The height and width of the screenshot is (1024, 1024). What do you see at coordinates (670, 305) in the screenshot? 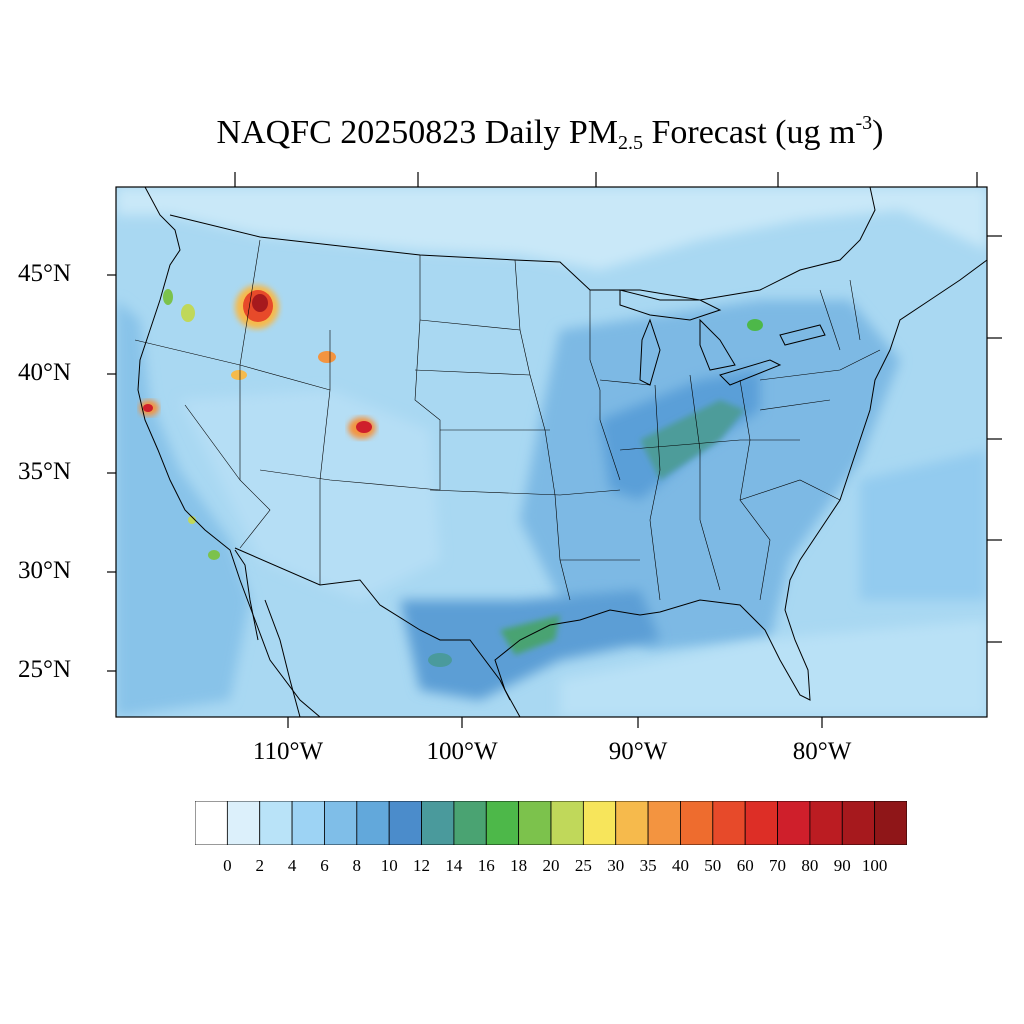
I see `lake-superior` at bounding box center [670, 305].